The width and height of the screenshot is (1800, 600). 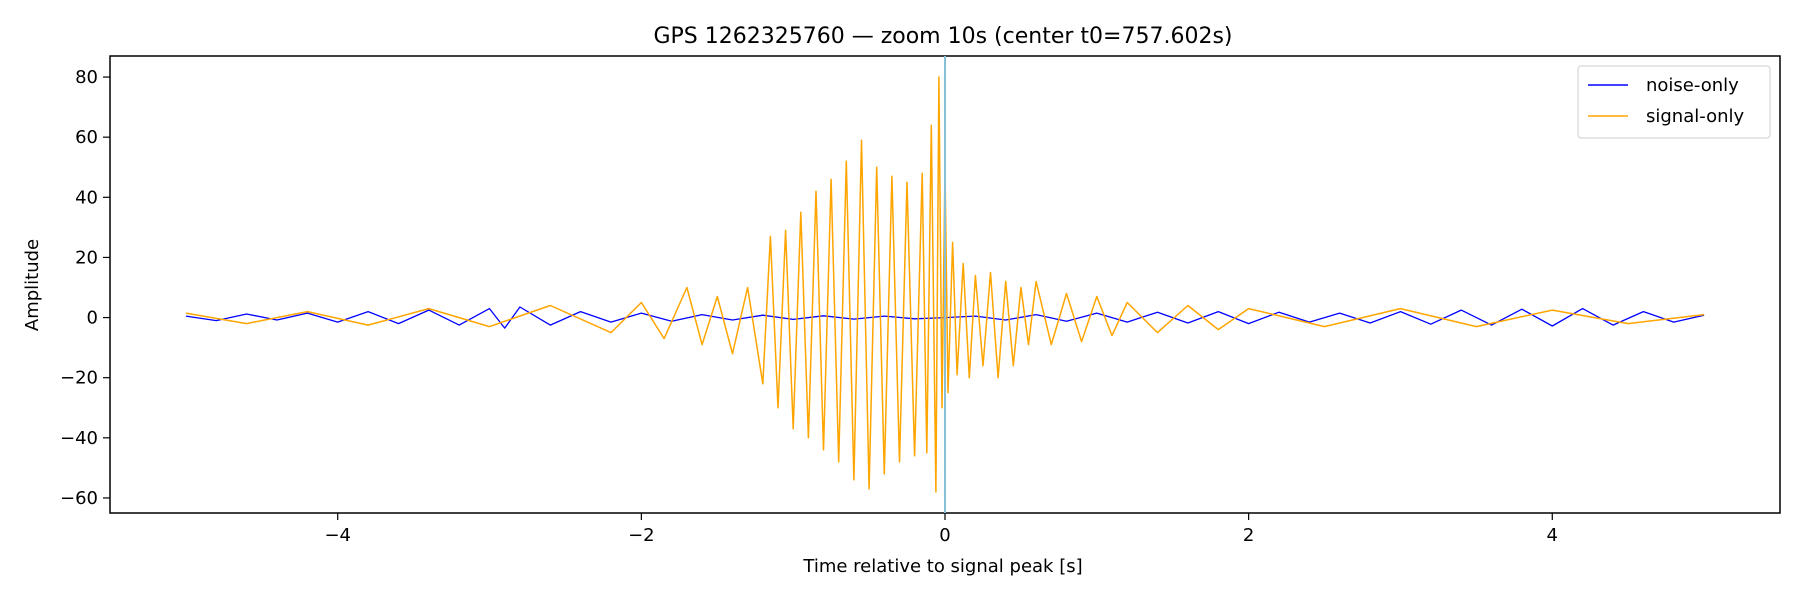 I want to click on legend-label-noise: noise-only, so click(x=1692, y=85).